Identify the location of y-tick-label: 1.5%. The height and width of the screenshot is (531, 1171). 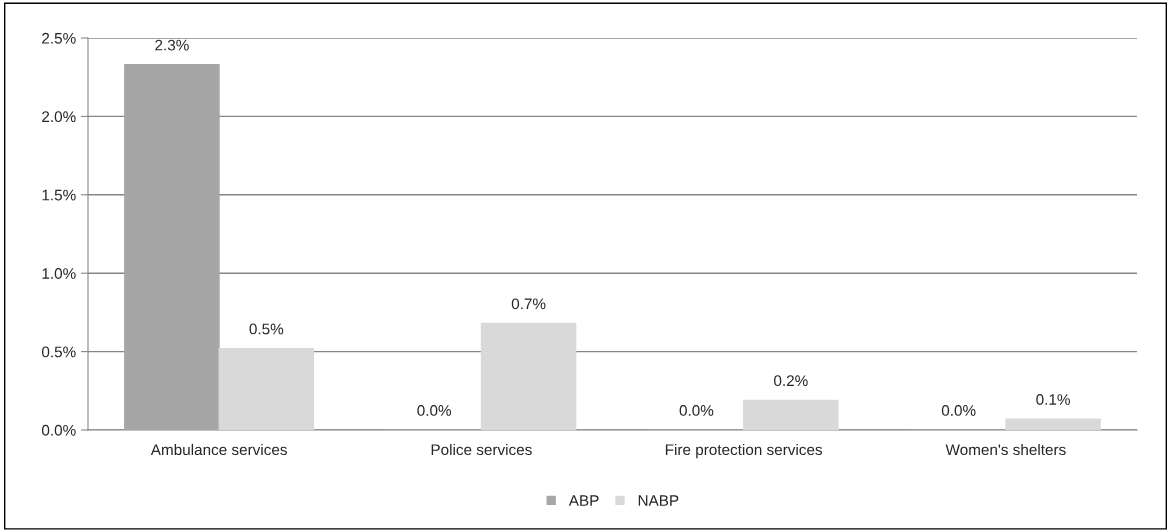
(59, 195).